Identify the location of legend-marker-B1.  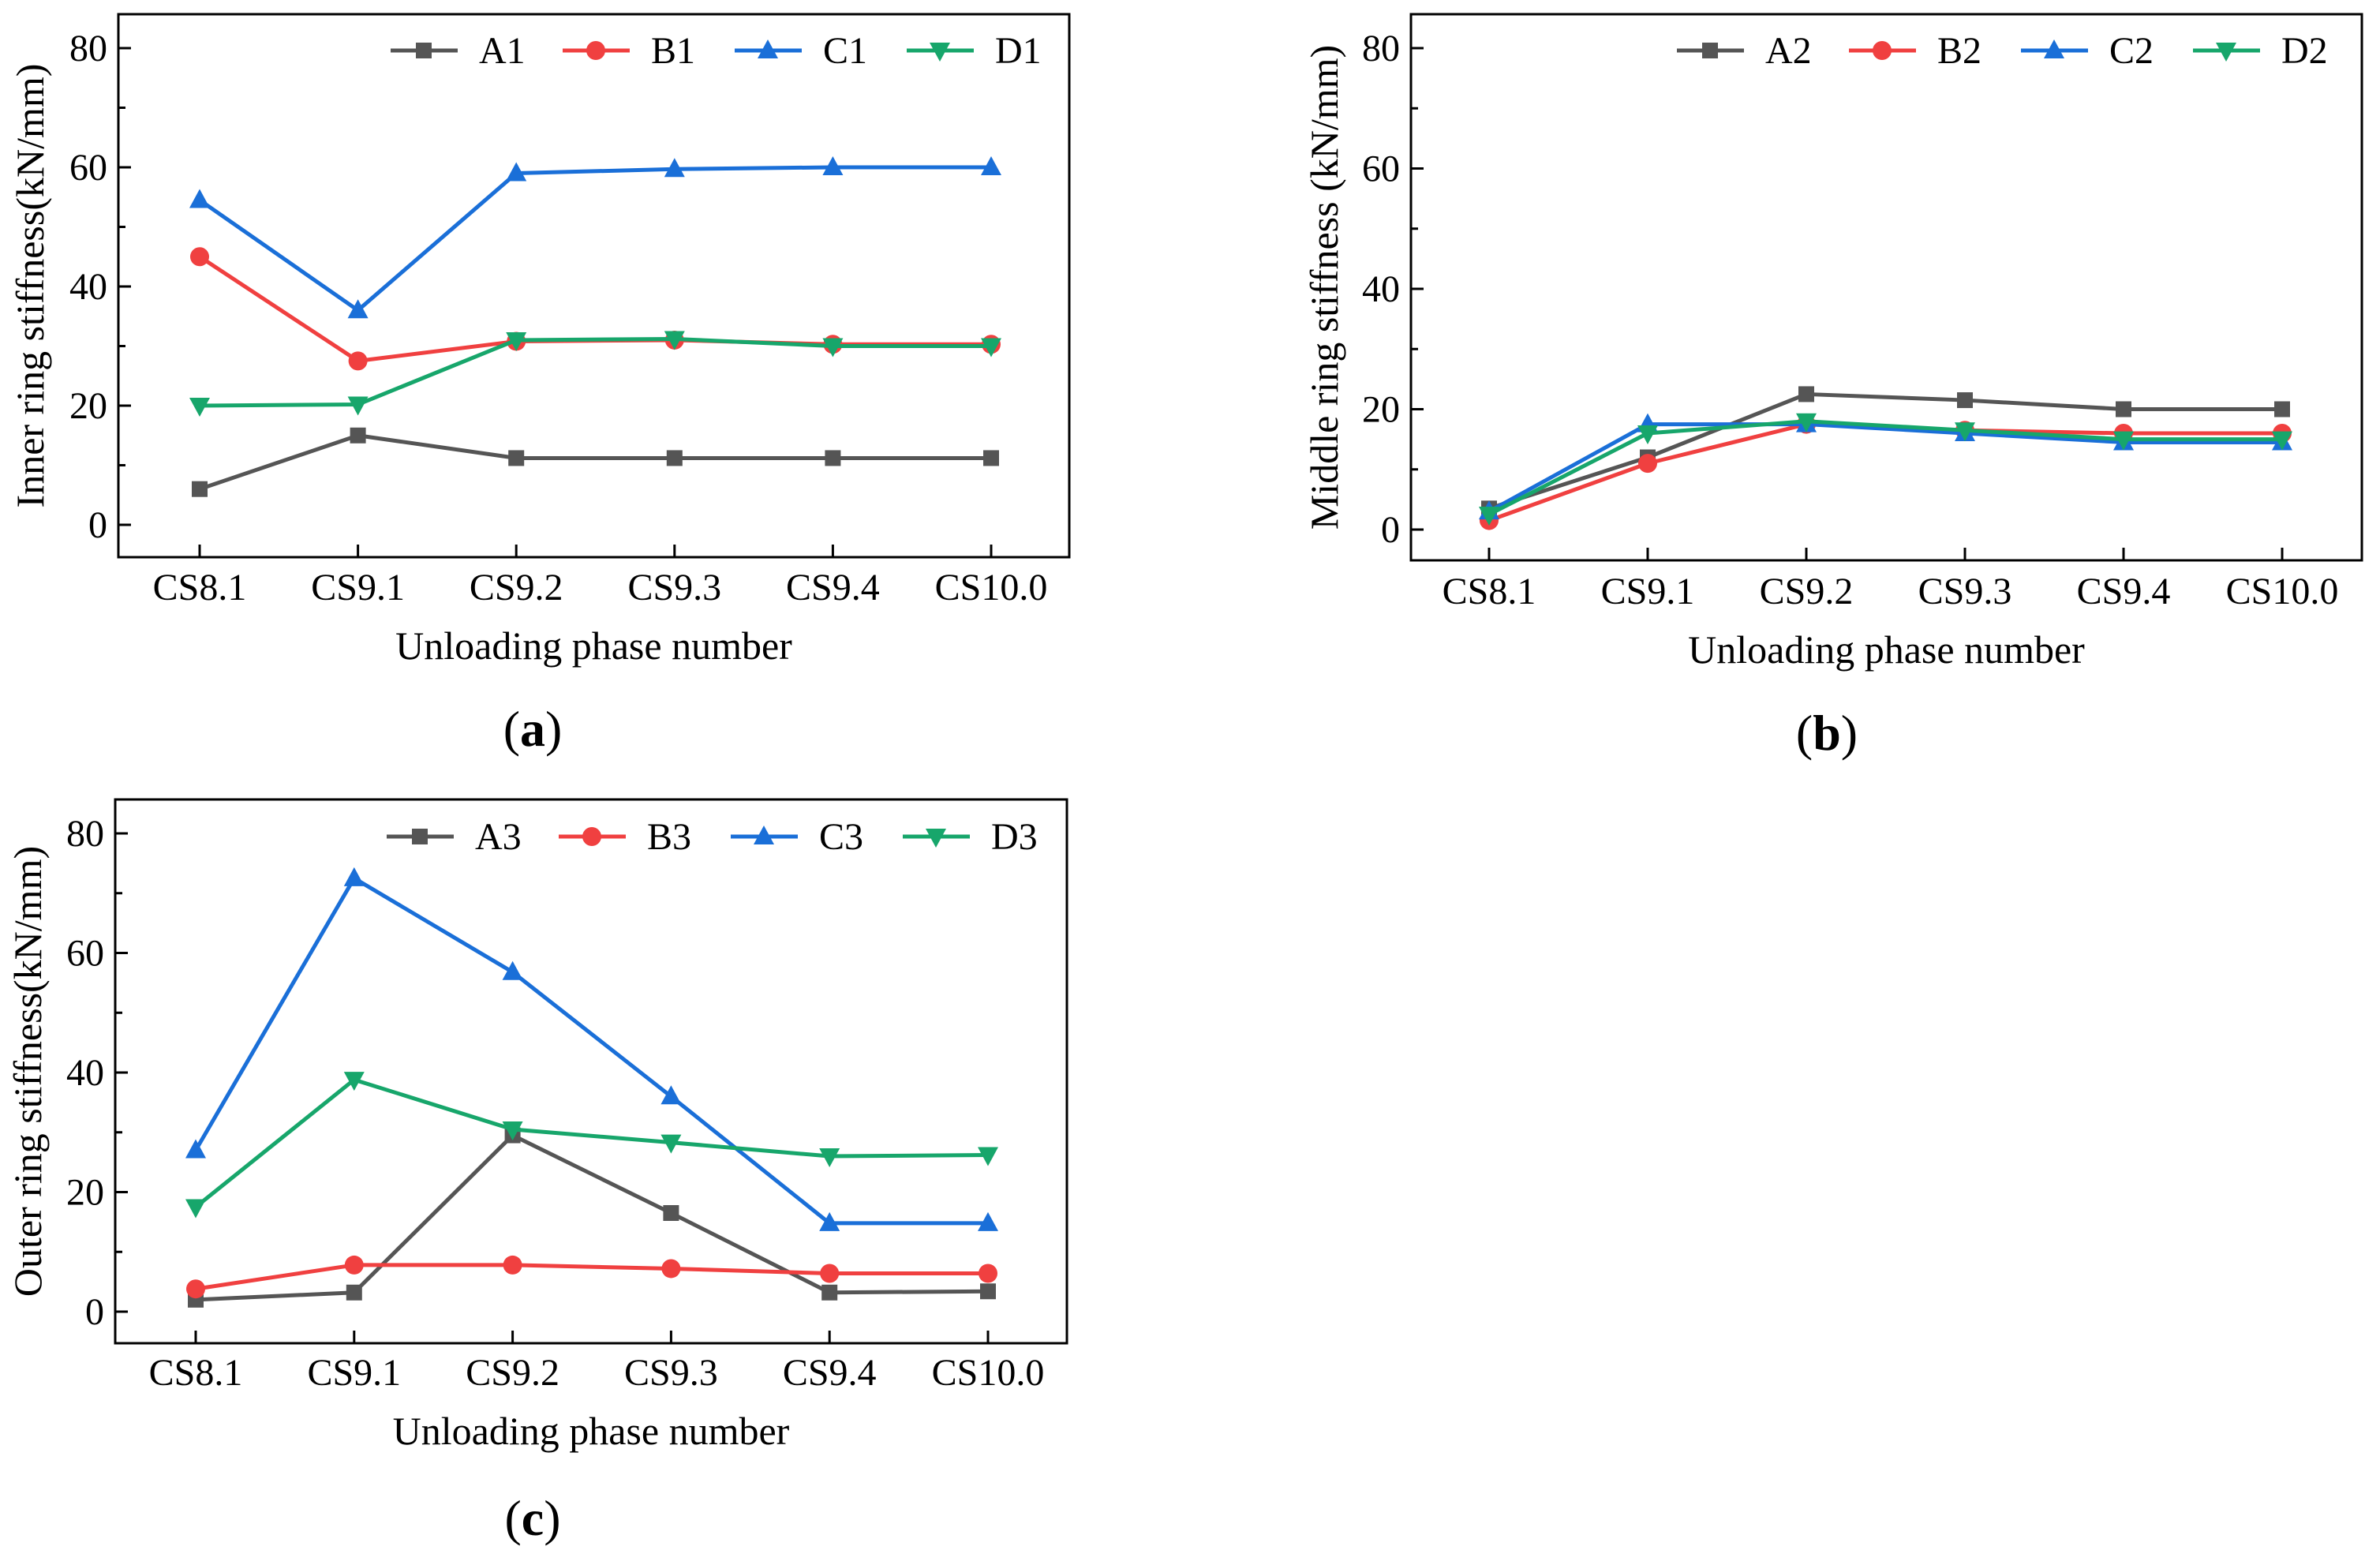
(595, 50).